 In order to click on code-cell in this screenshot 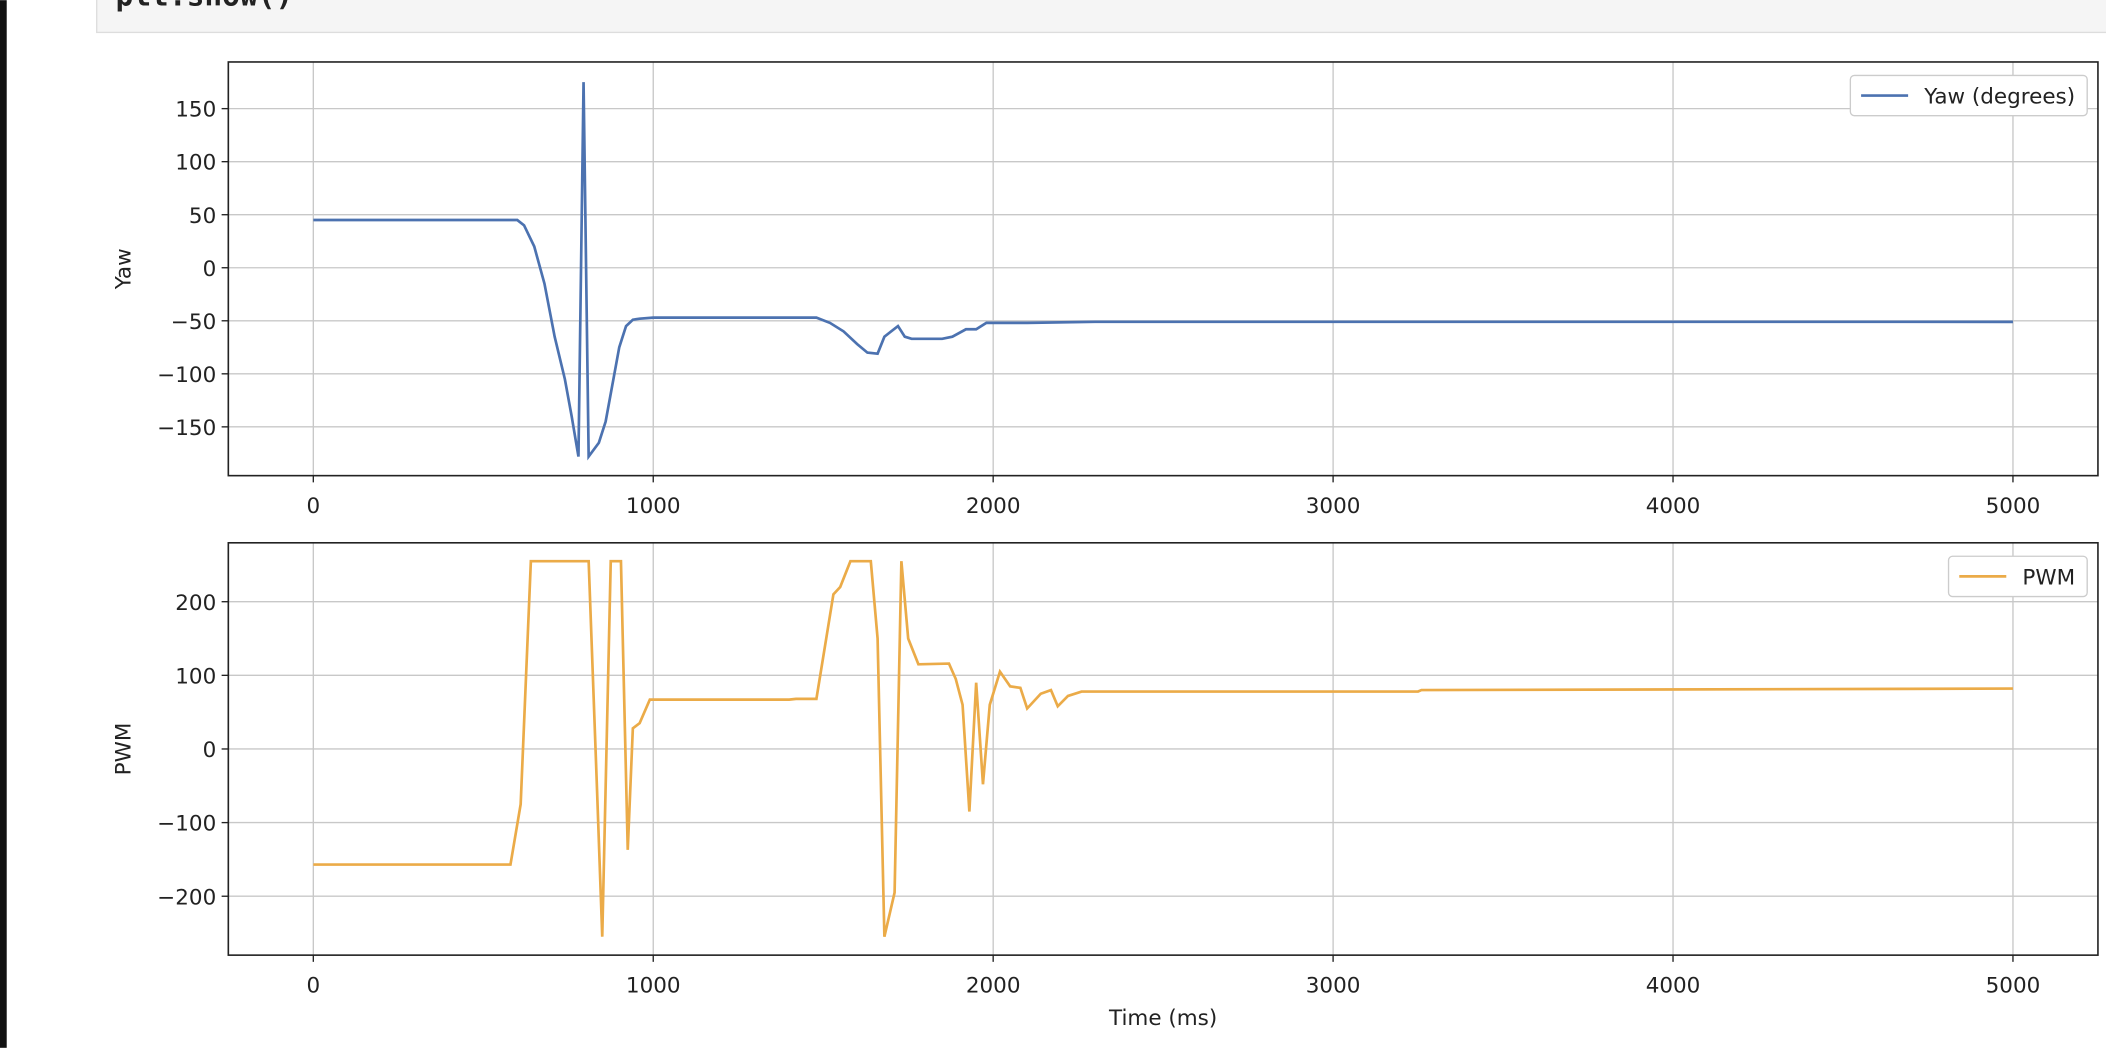, I will do `click(1101, 17)`.